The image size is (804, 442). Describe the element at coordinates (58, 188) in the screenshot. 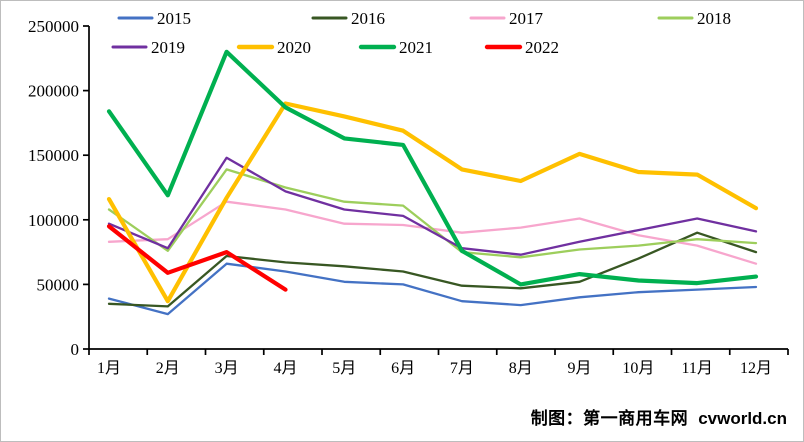

I see `y-axis: 0 50000 100000 150000 200000 250000` at that location.